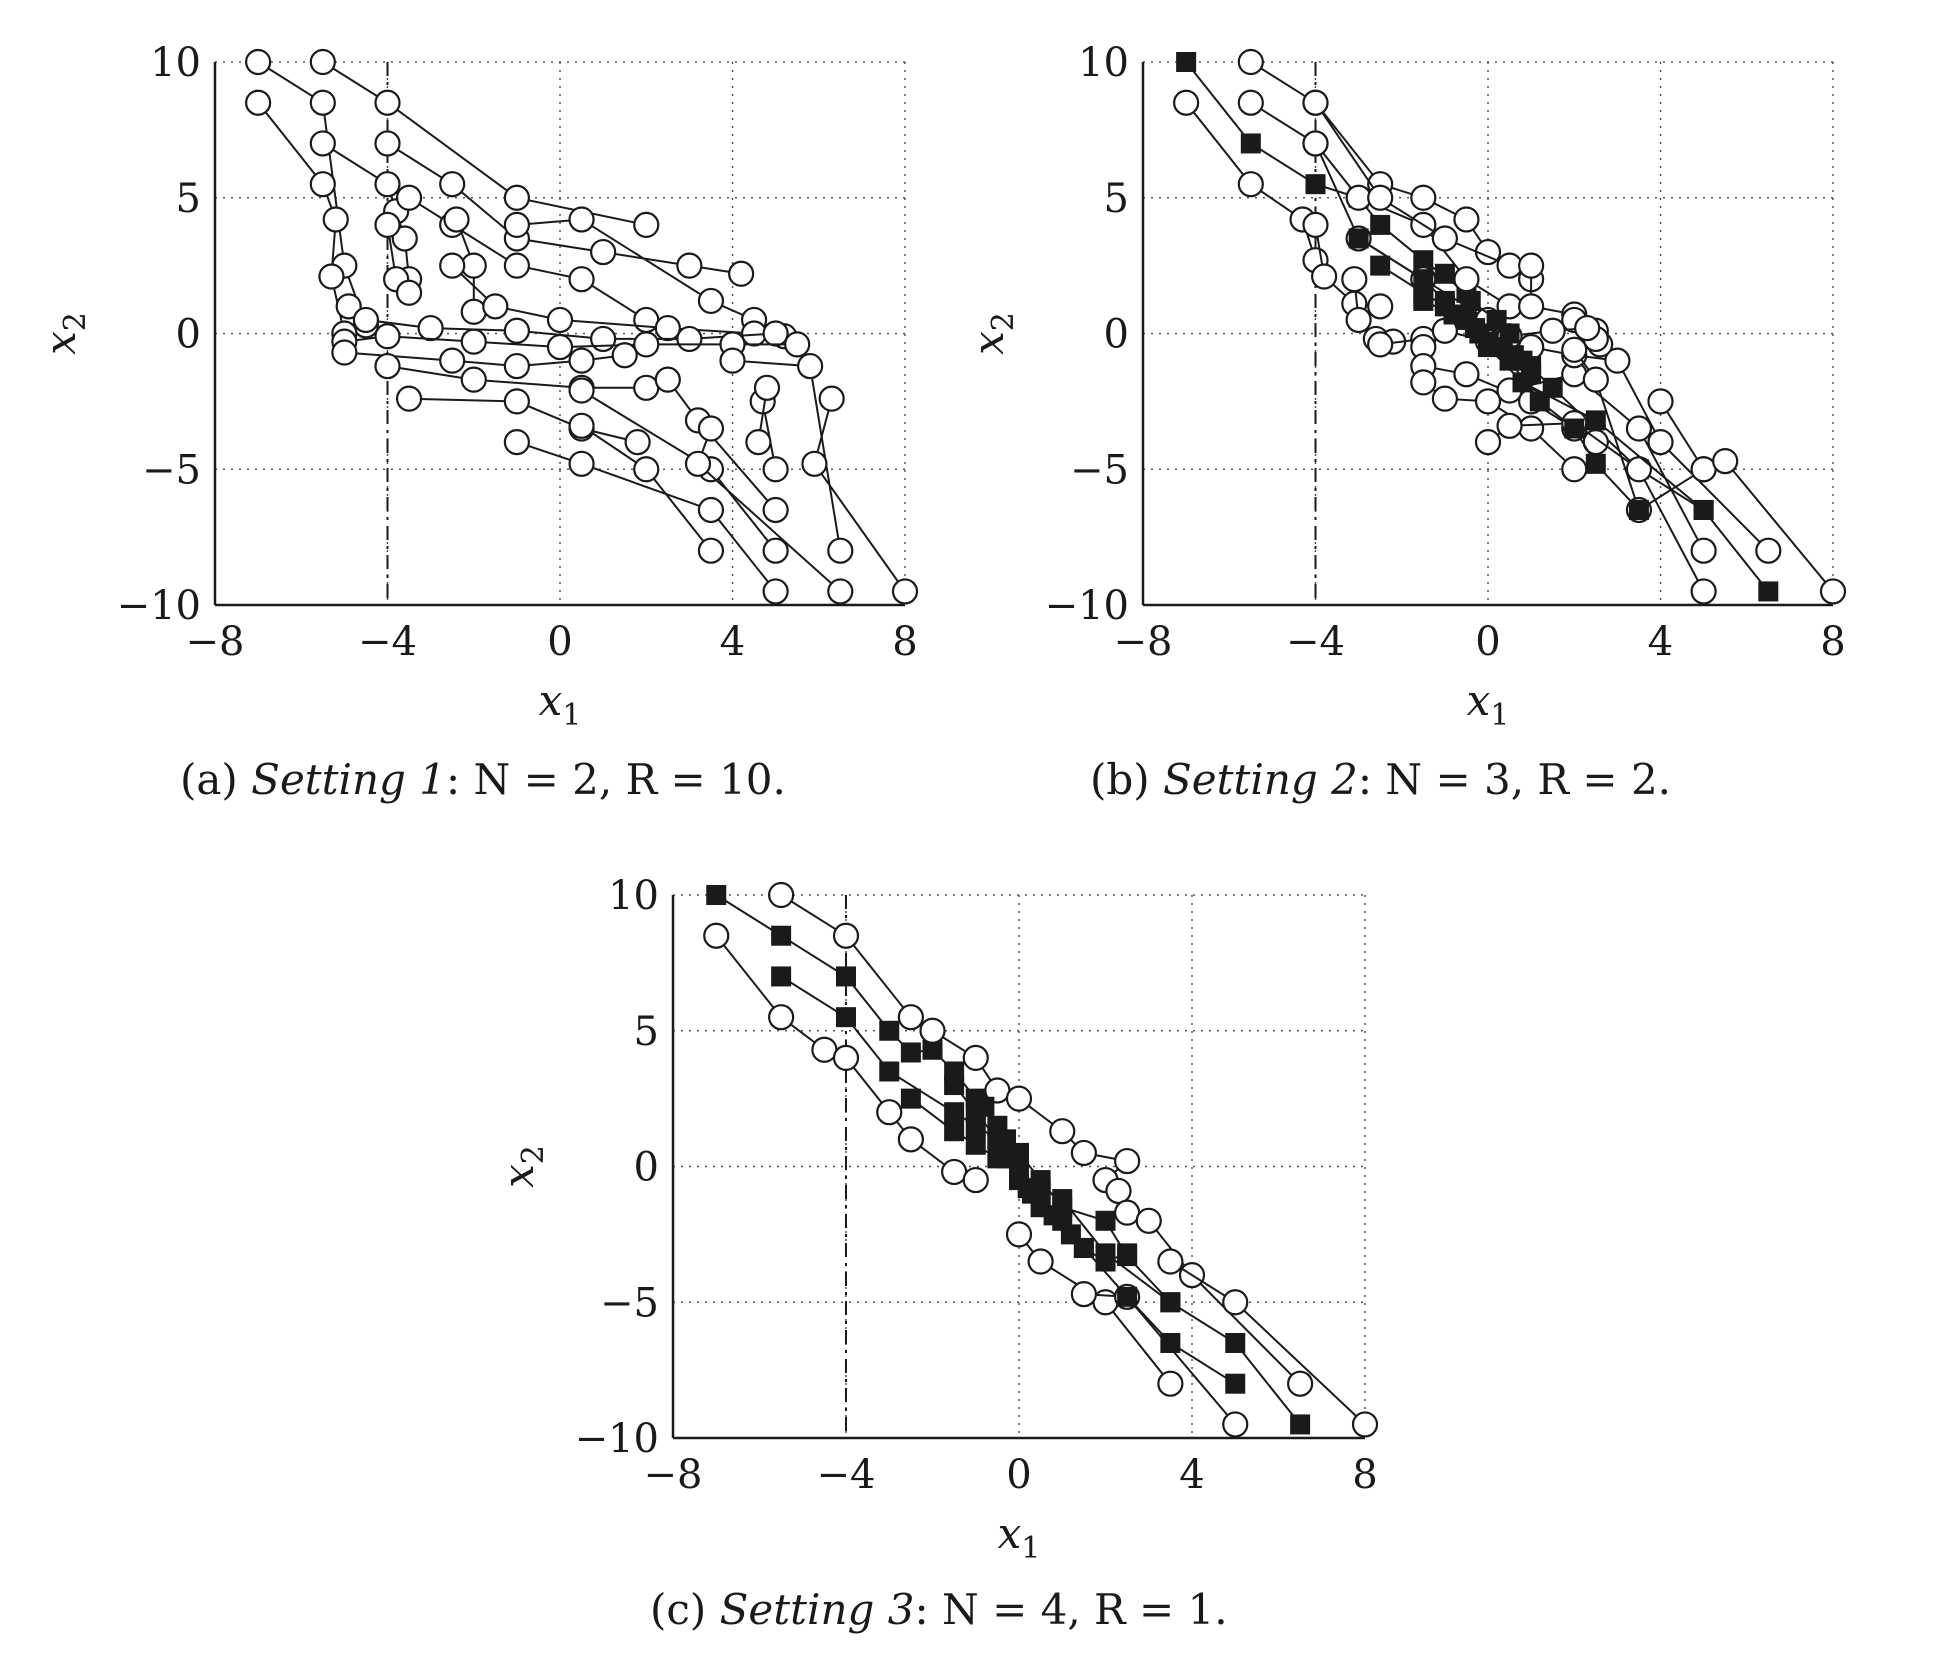 The height and width of the screenshot is (1656, 1936). I want to click on y-tick-label: 10, so click(1103, 63).